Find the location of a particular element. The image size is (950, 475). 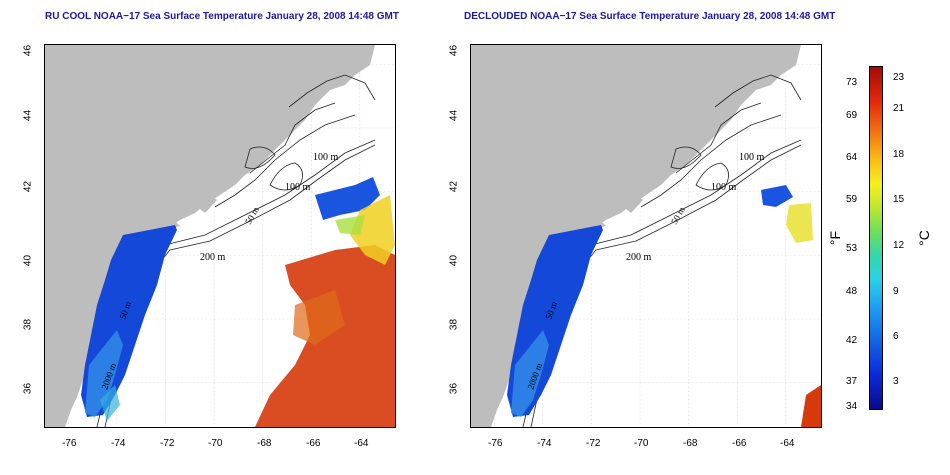

celsius-tick: 18 is located at coordinates (899, 154).